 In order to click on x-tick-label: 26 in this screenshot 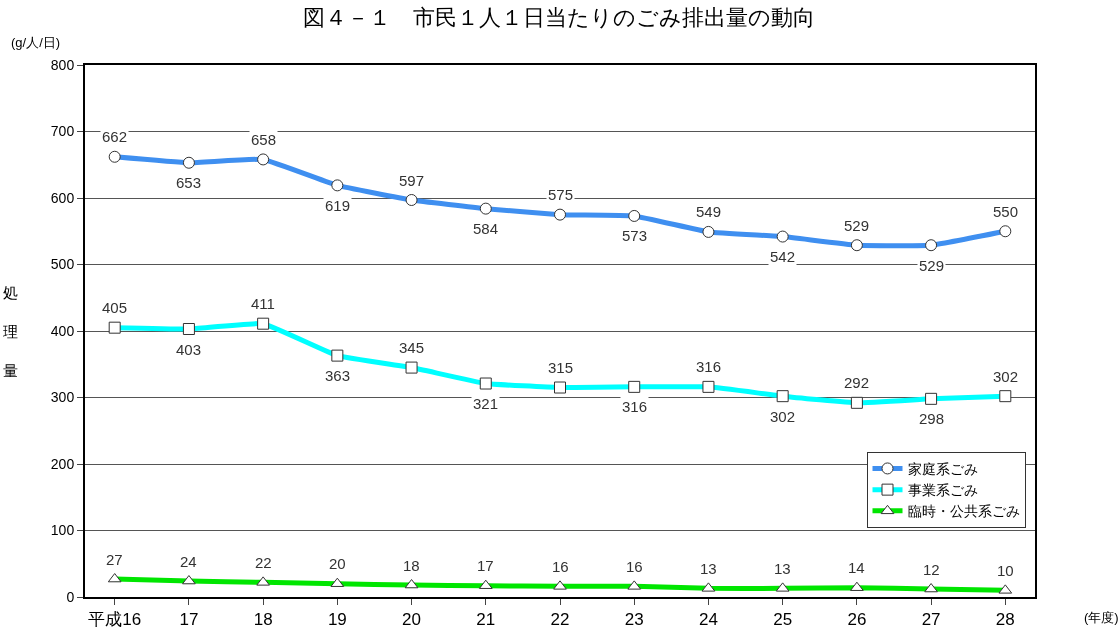, I will do `click(857, 620)`.